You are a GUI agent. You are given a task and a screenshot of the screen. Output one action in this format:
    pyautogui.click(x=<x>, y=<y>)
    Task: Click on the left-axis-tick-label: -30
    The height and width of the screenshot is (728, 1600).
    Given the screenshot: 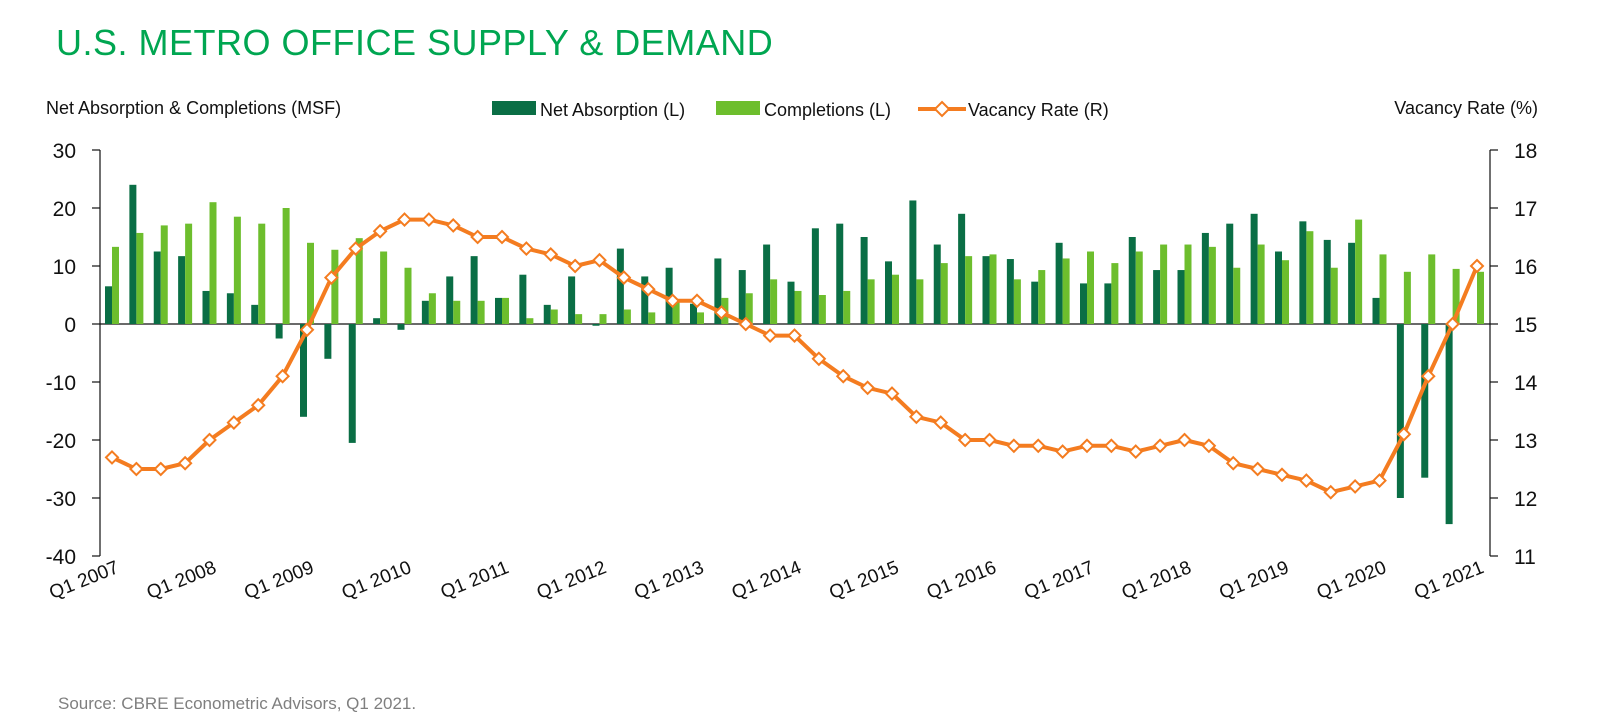 What is the action you would take?
    pyautogui.click(x=61, y=499)
    